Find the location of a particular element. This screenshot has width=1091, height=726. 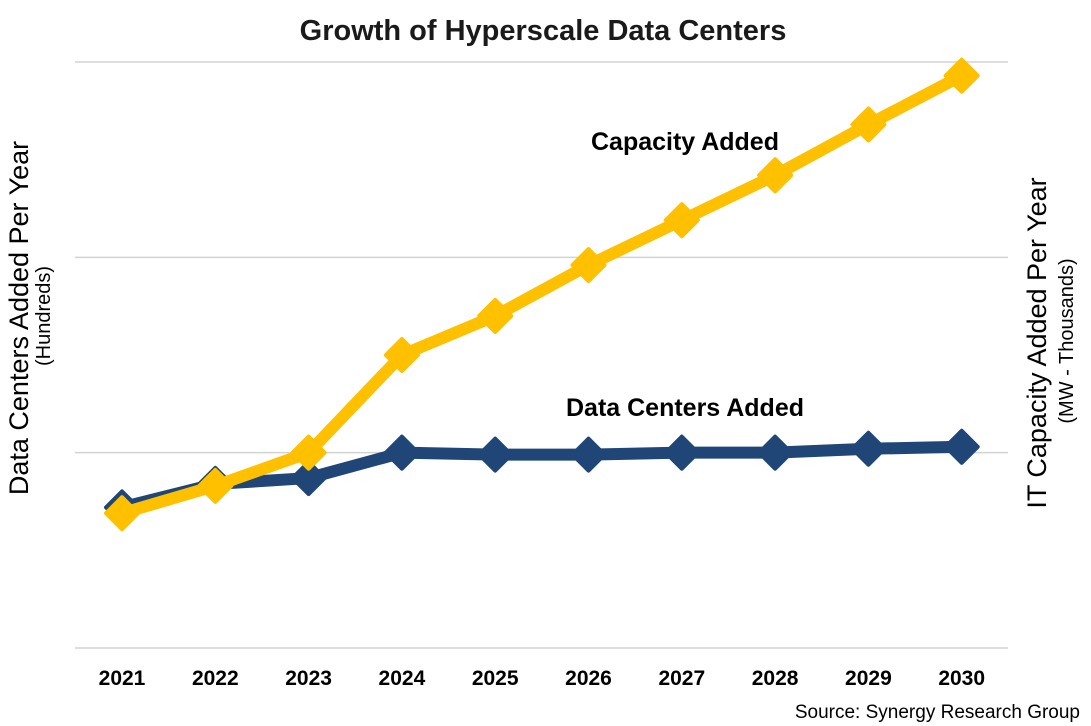

chart-title: Growth of Hyperscale Data Centers is located at coordinates (543, 31).